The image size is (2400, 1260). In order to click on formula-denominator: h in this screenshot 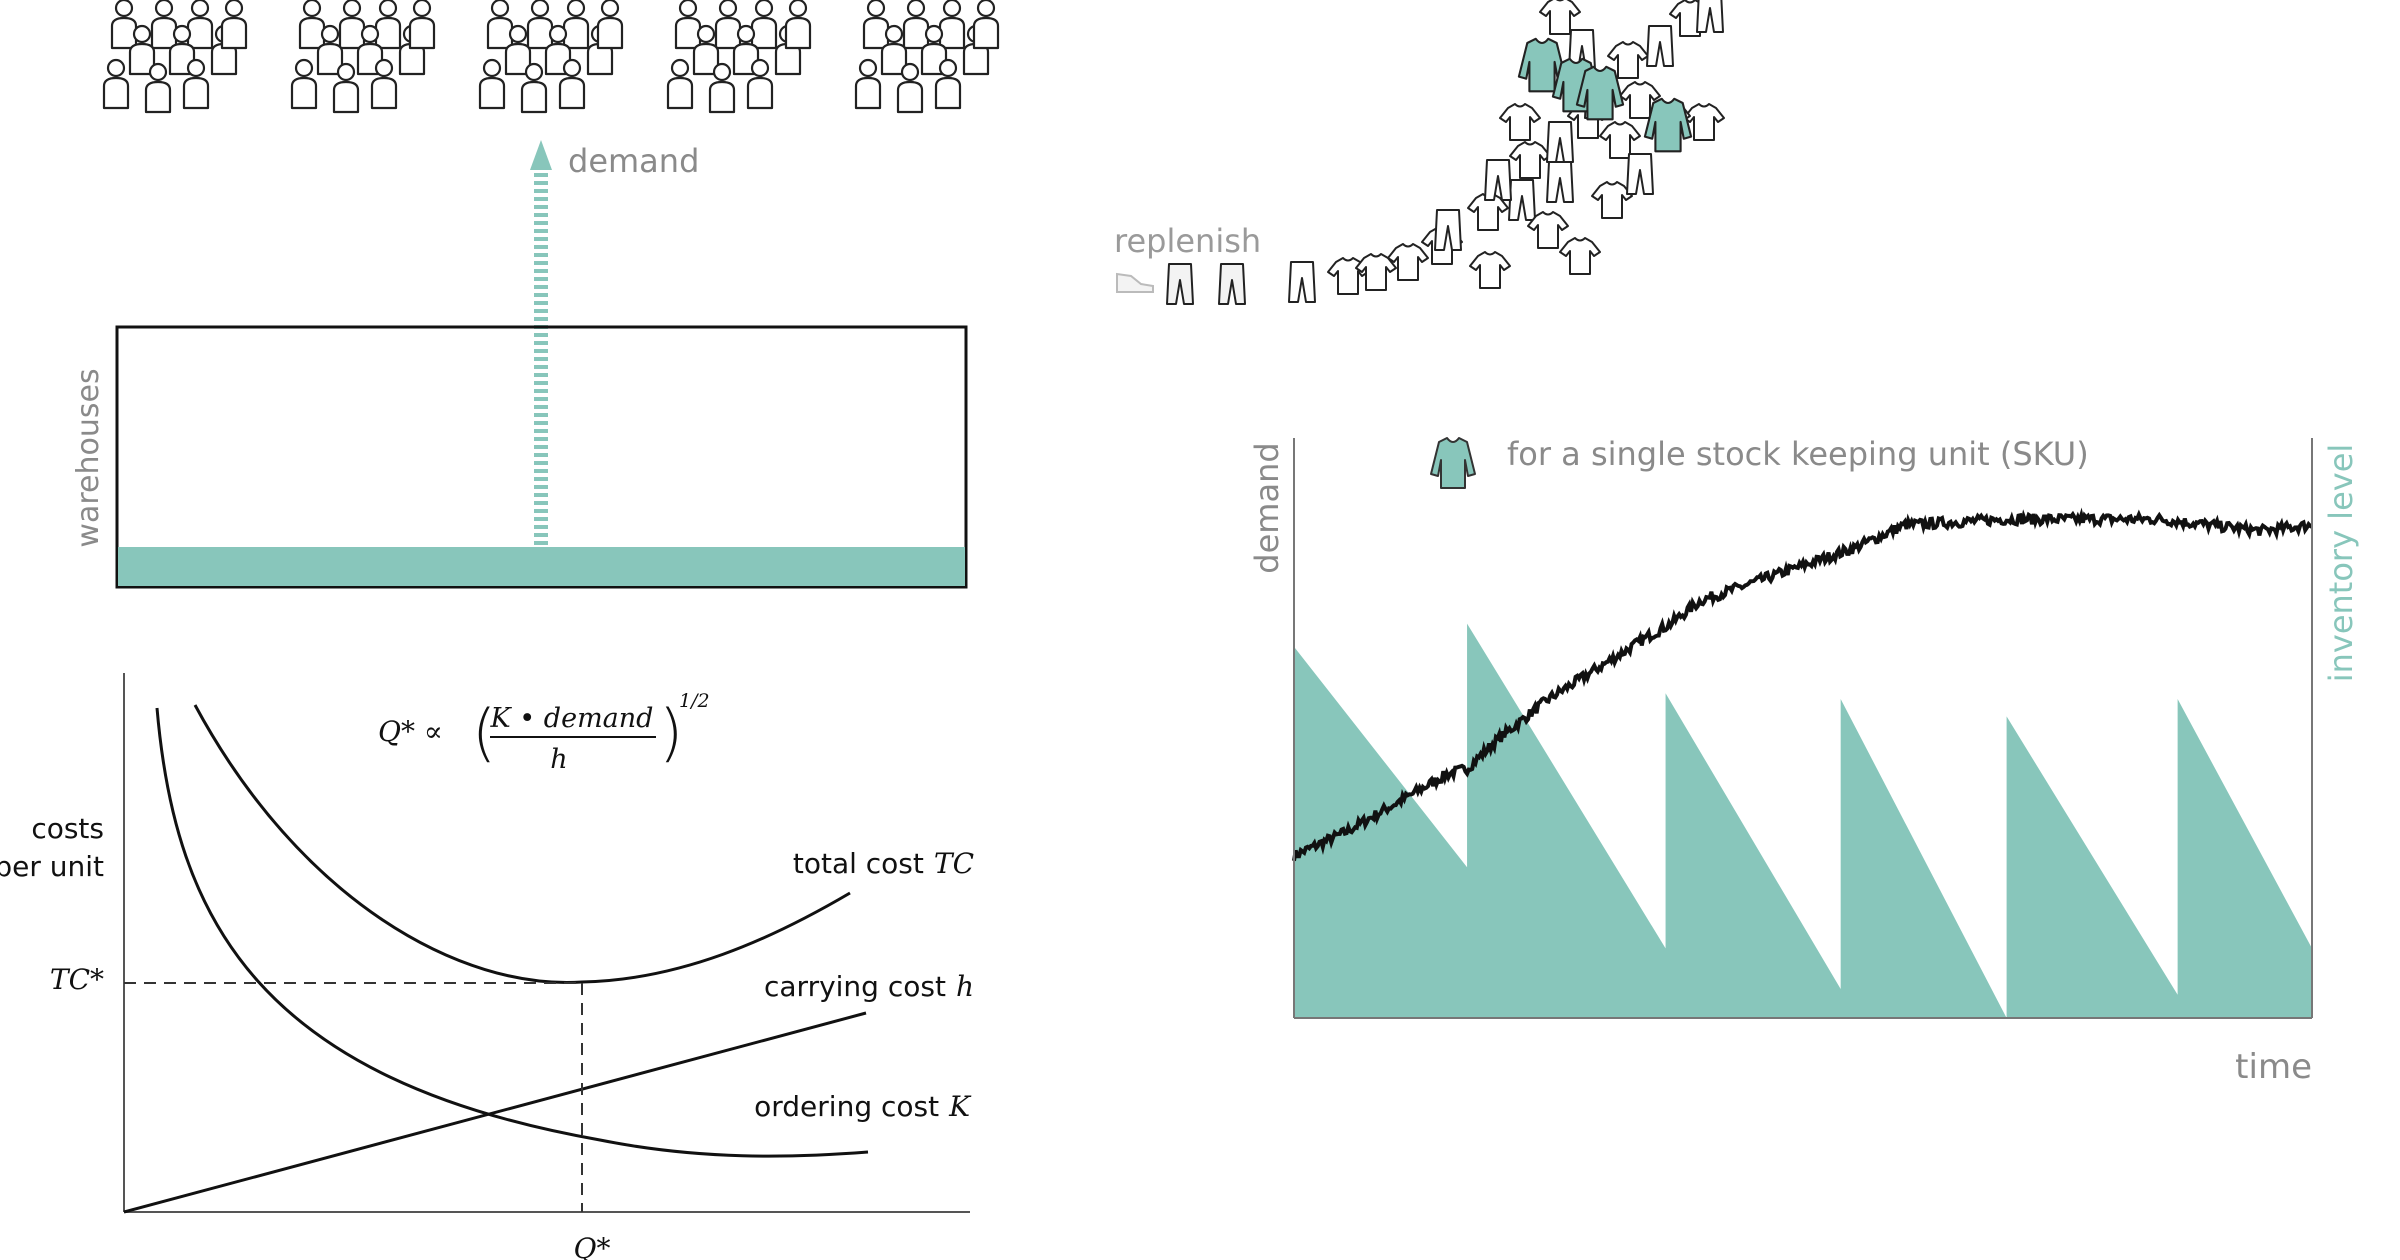, I will do `click(558, 759)`.